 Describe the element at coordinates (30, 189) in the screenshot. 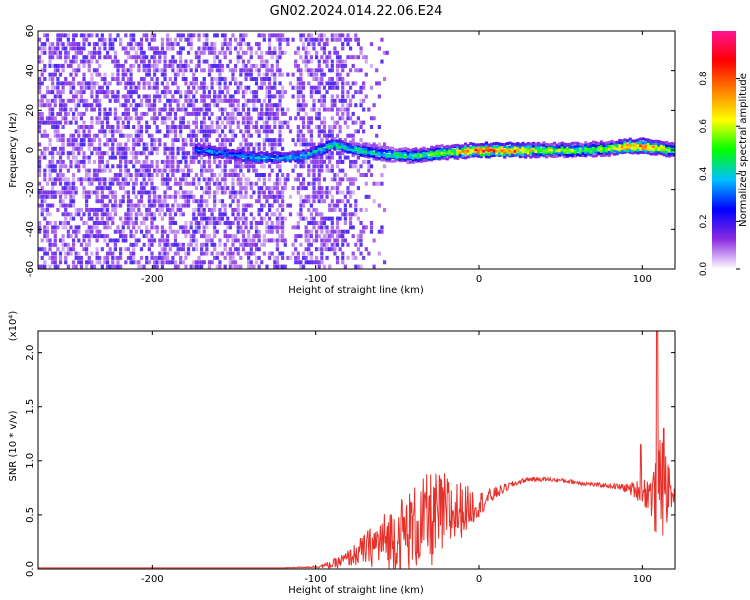

I see `spectrogram-y-tick-label: -20` at that location.